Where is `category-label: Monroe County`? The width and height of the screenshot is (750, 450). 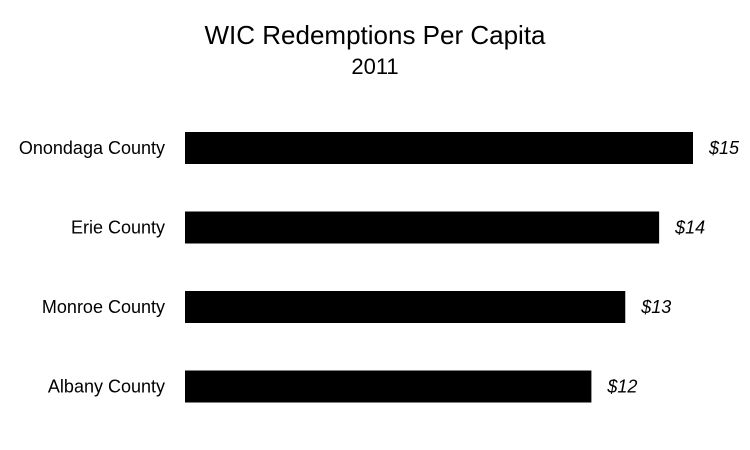
category-label: Monroe County is located at coordinates (103, 307).